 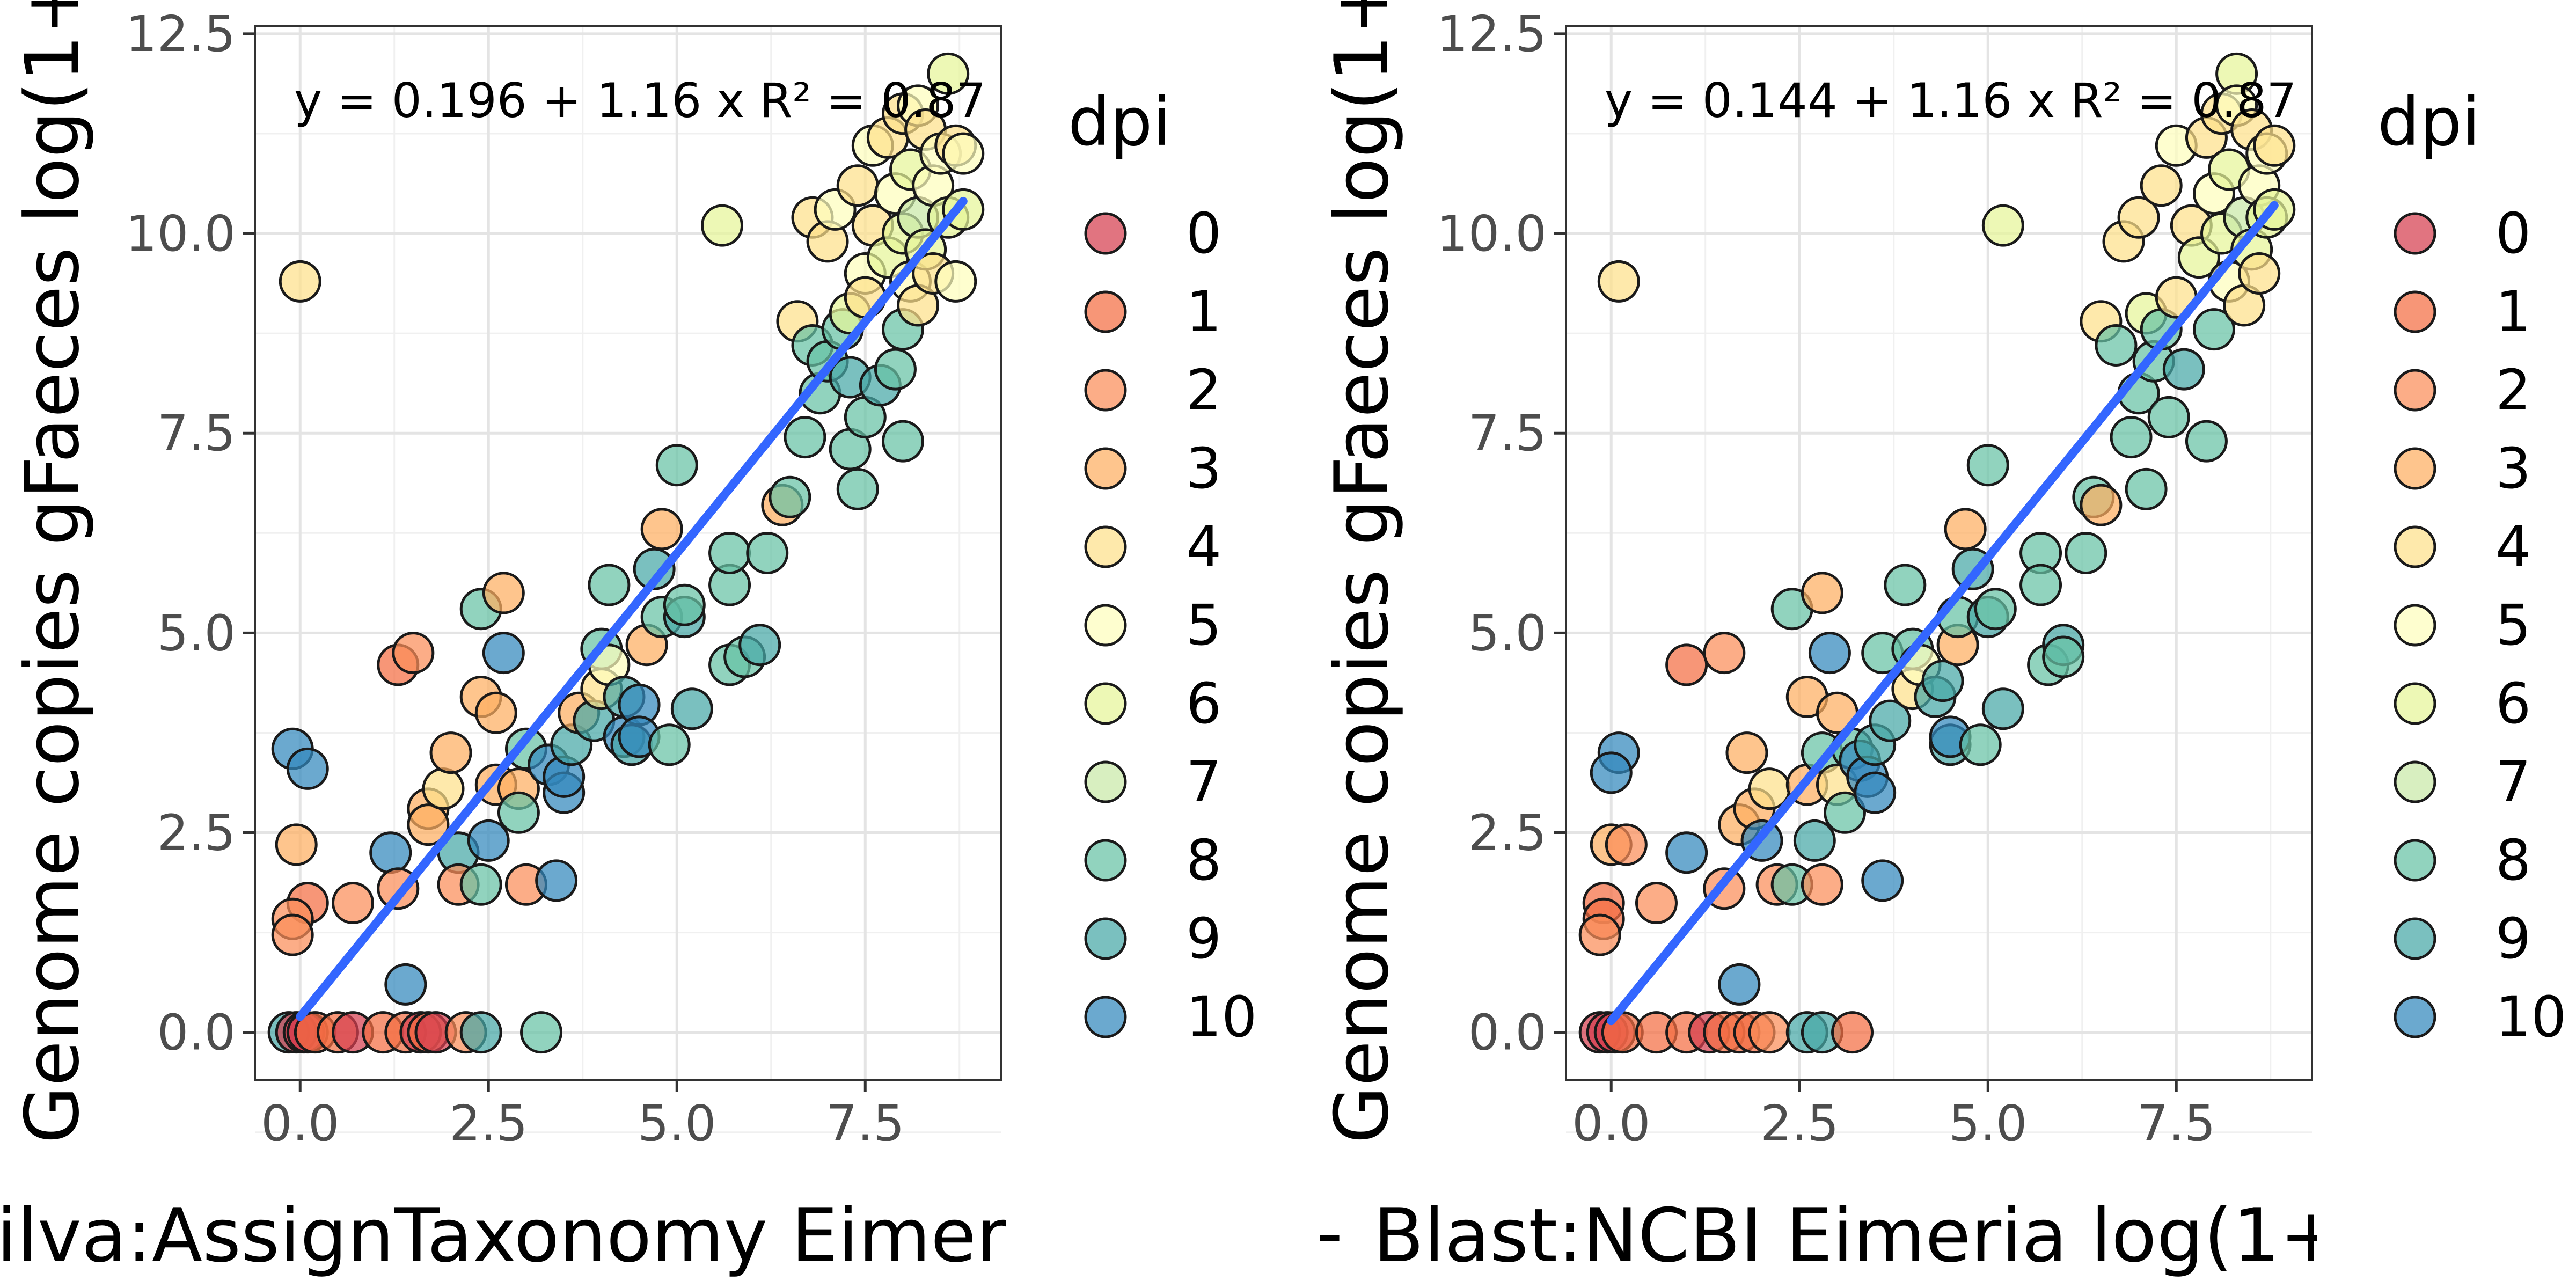 I want to click on x-tick-label: 0.0, so click(x=1611, y=1123).